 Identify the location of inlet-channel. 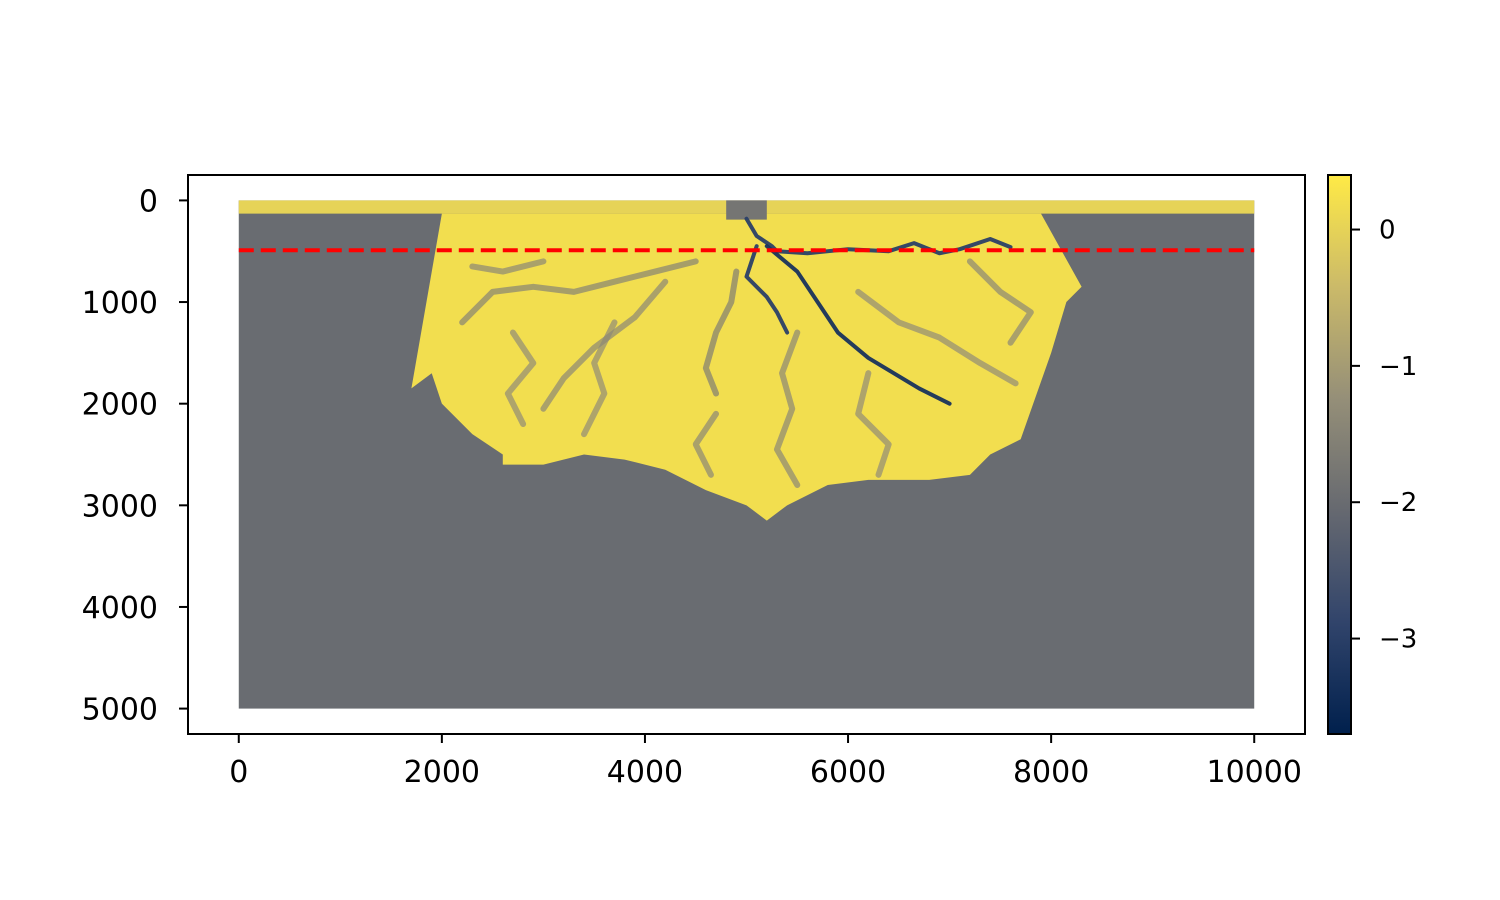
(746, 210).